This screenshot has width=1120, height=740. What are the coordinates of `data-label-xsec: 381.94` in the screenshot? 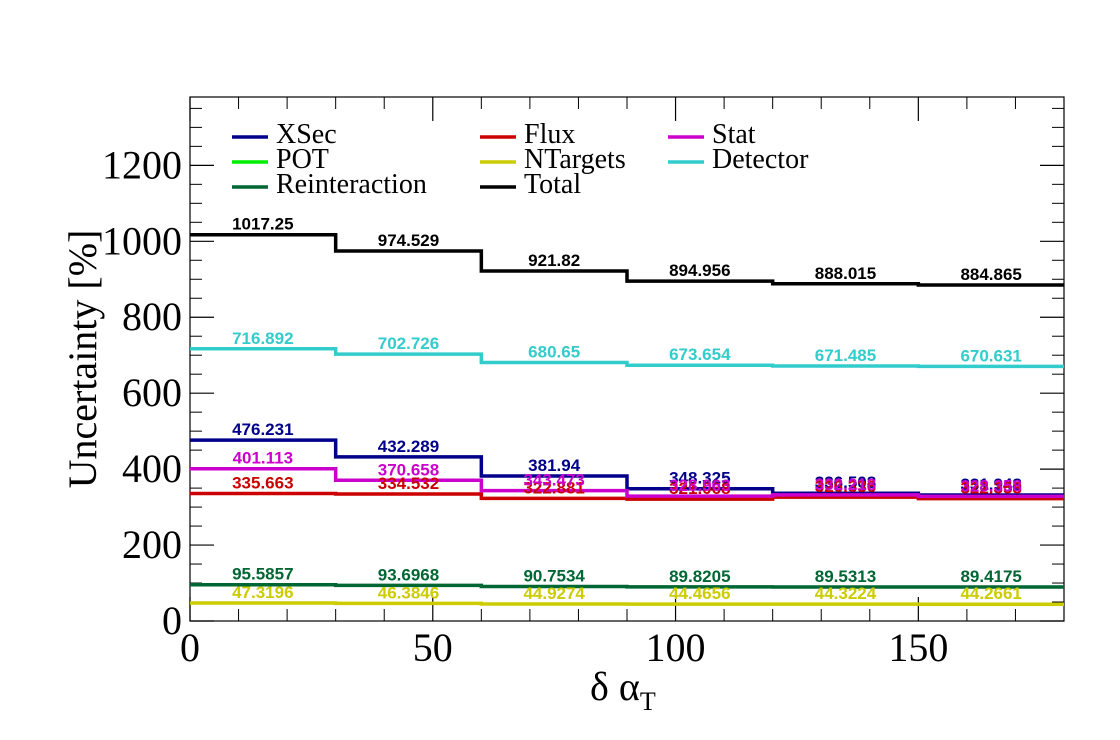 It's located at (554, 465).